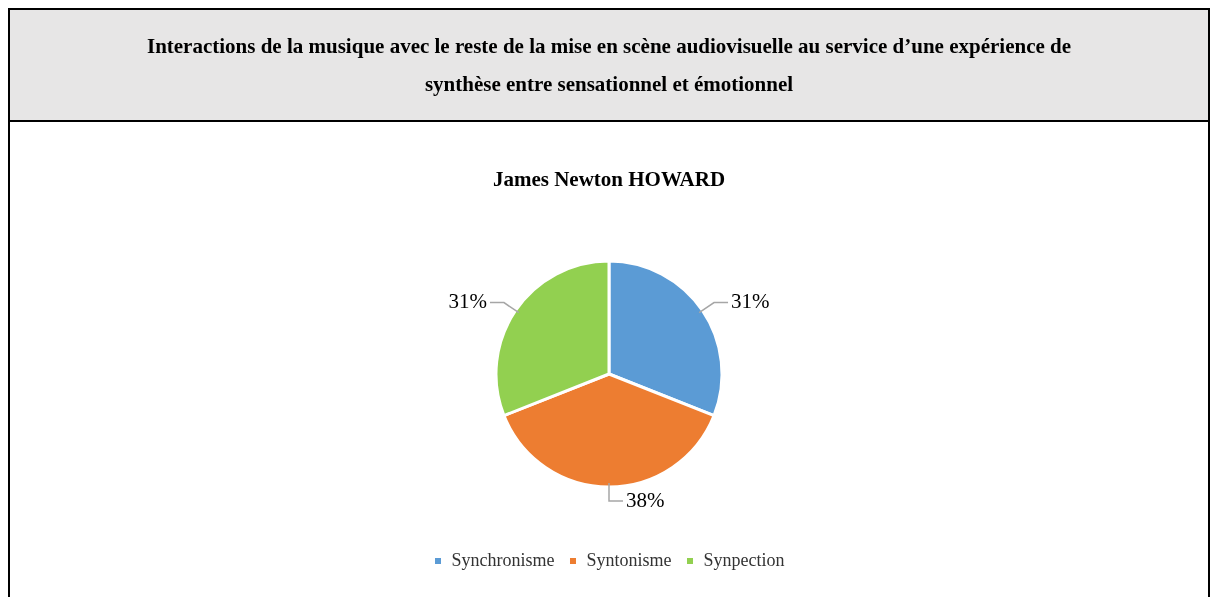 The height and width of the screenshot is (597, 1212). Describe the element at coordinates (744, 559) in the screenshot. I see `legend-label: Synpection` at that location.